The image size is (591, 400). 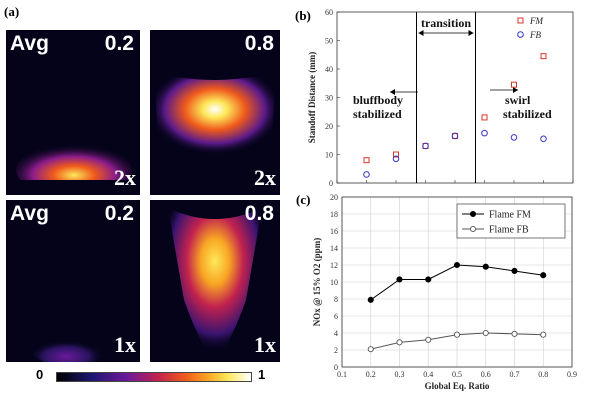 I want to click on flame-image-avg-0.2-top: Avg 0.2 2x, so click(x=73, y=112).